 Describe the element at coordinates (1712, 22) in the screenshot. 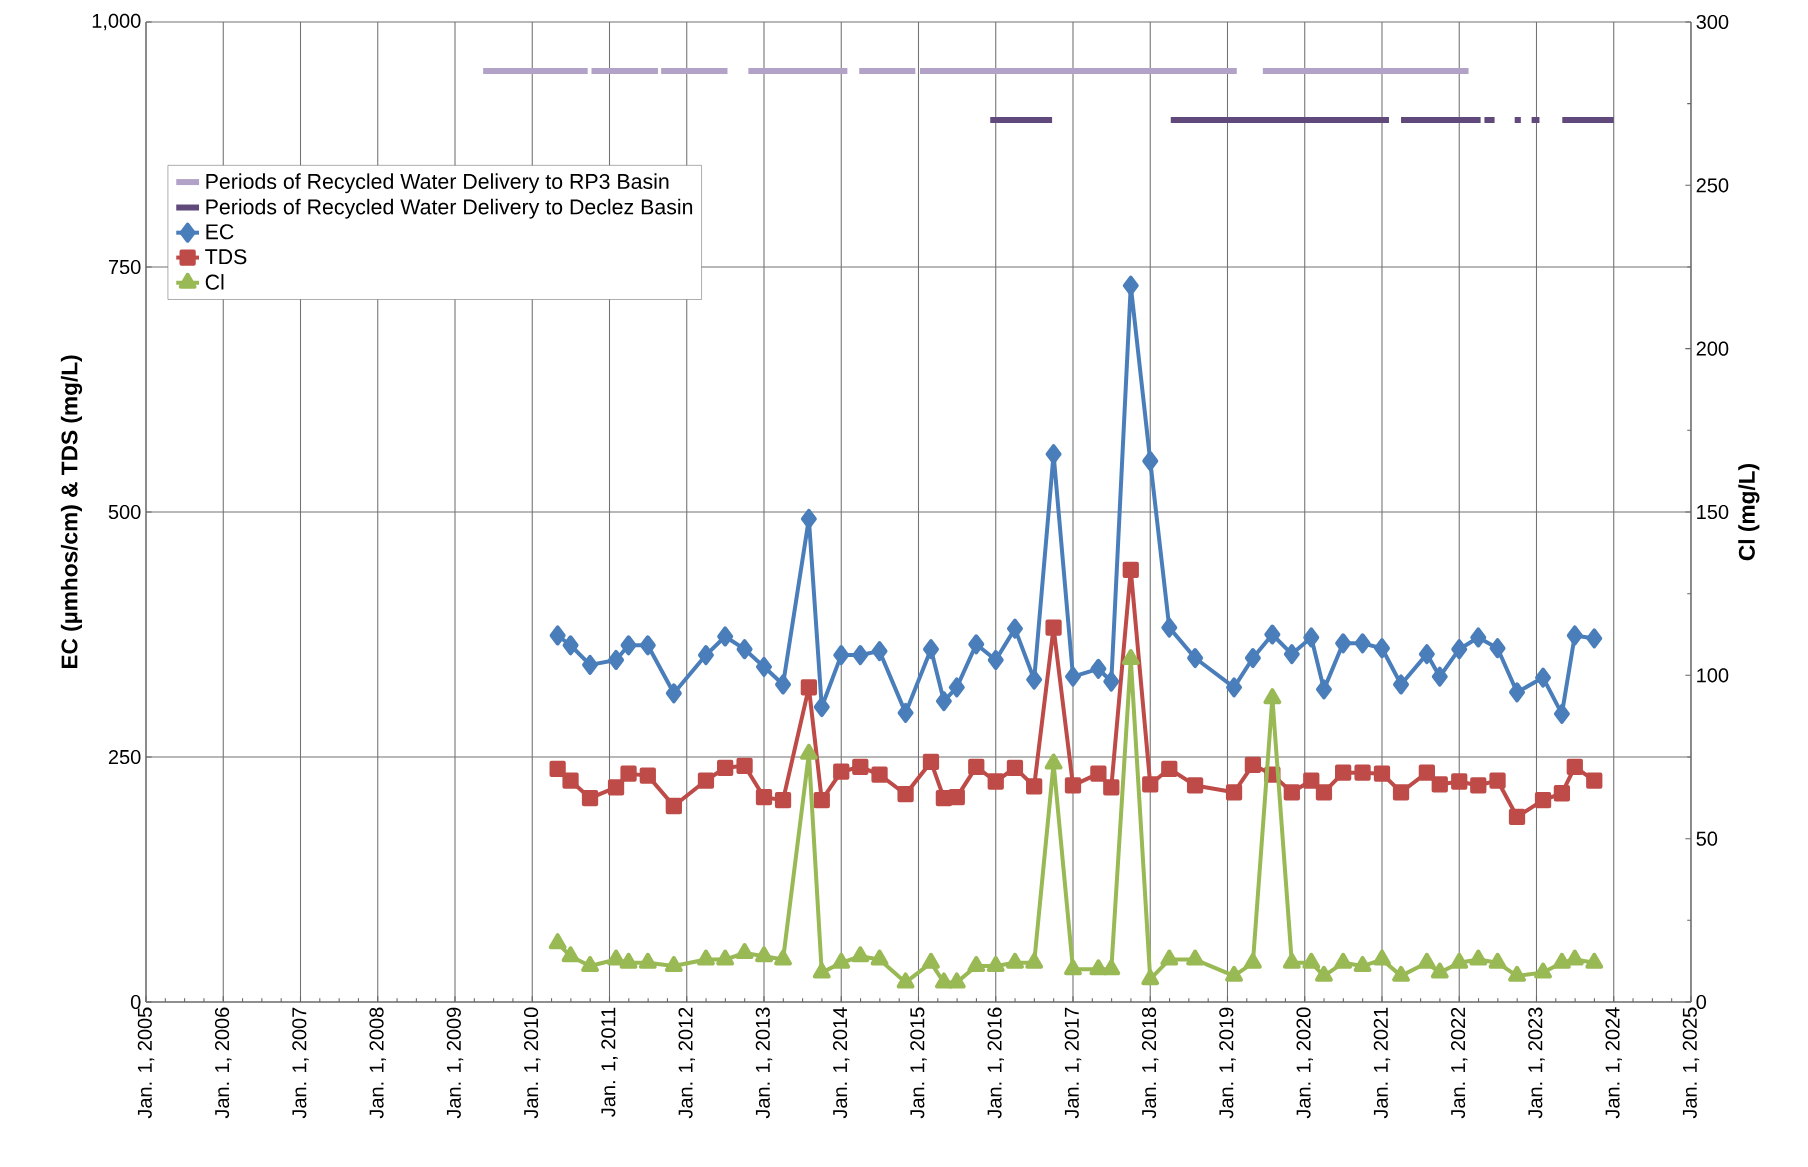

I see `y2-tick-label: 300` at that location.